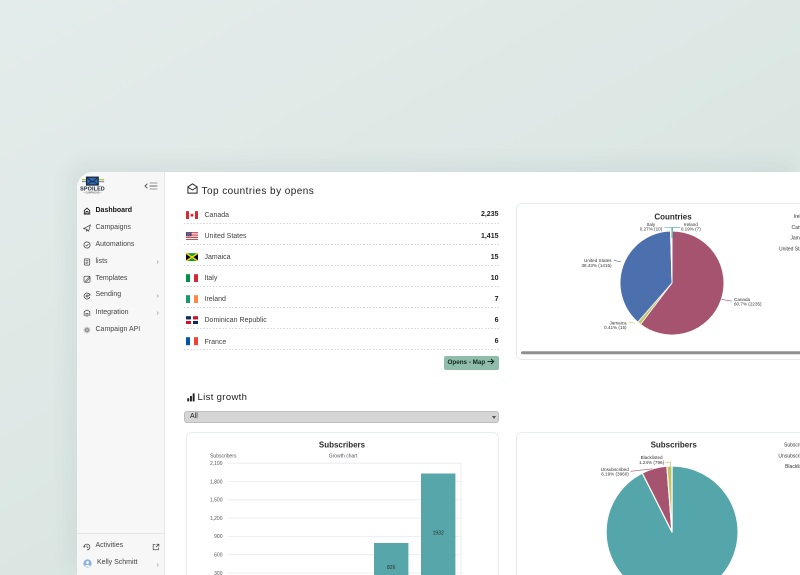 The height and width of the screenshot is (575, 800). I want to click on svg-text: Italy, so click(651, 223).